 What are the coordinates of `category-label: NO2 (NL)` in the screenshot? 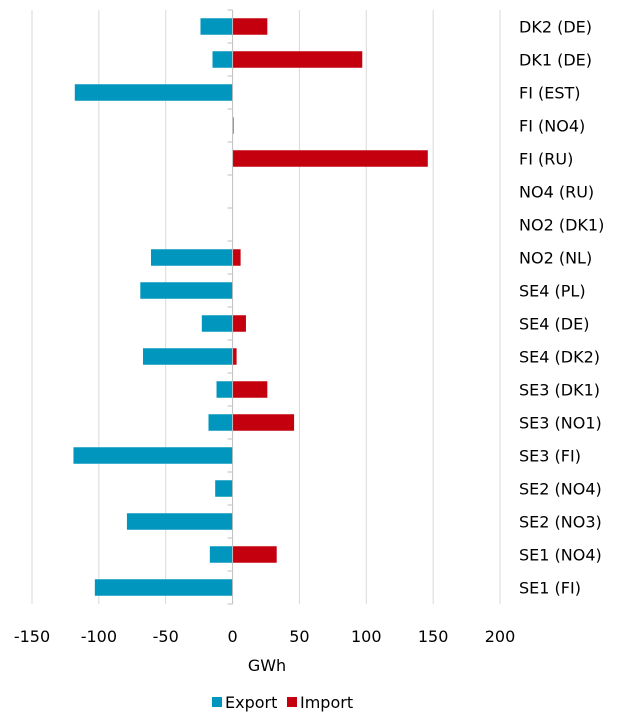 It's located at (555, 258).